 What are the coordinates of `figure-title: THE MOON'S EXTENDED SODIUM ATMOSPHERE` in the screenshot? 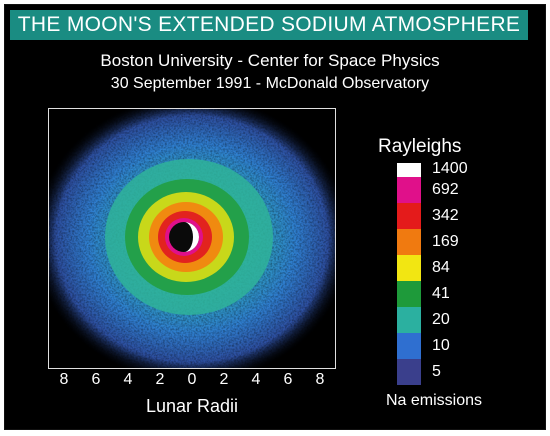 It's located at (269, 25).